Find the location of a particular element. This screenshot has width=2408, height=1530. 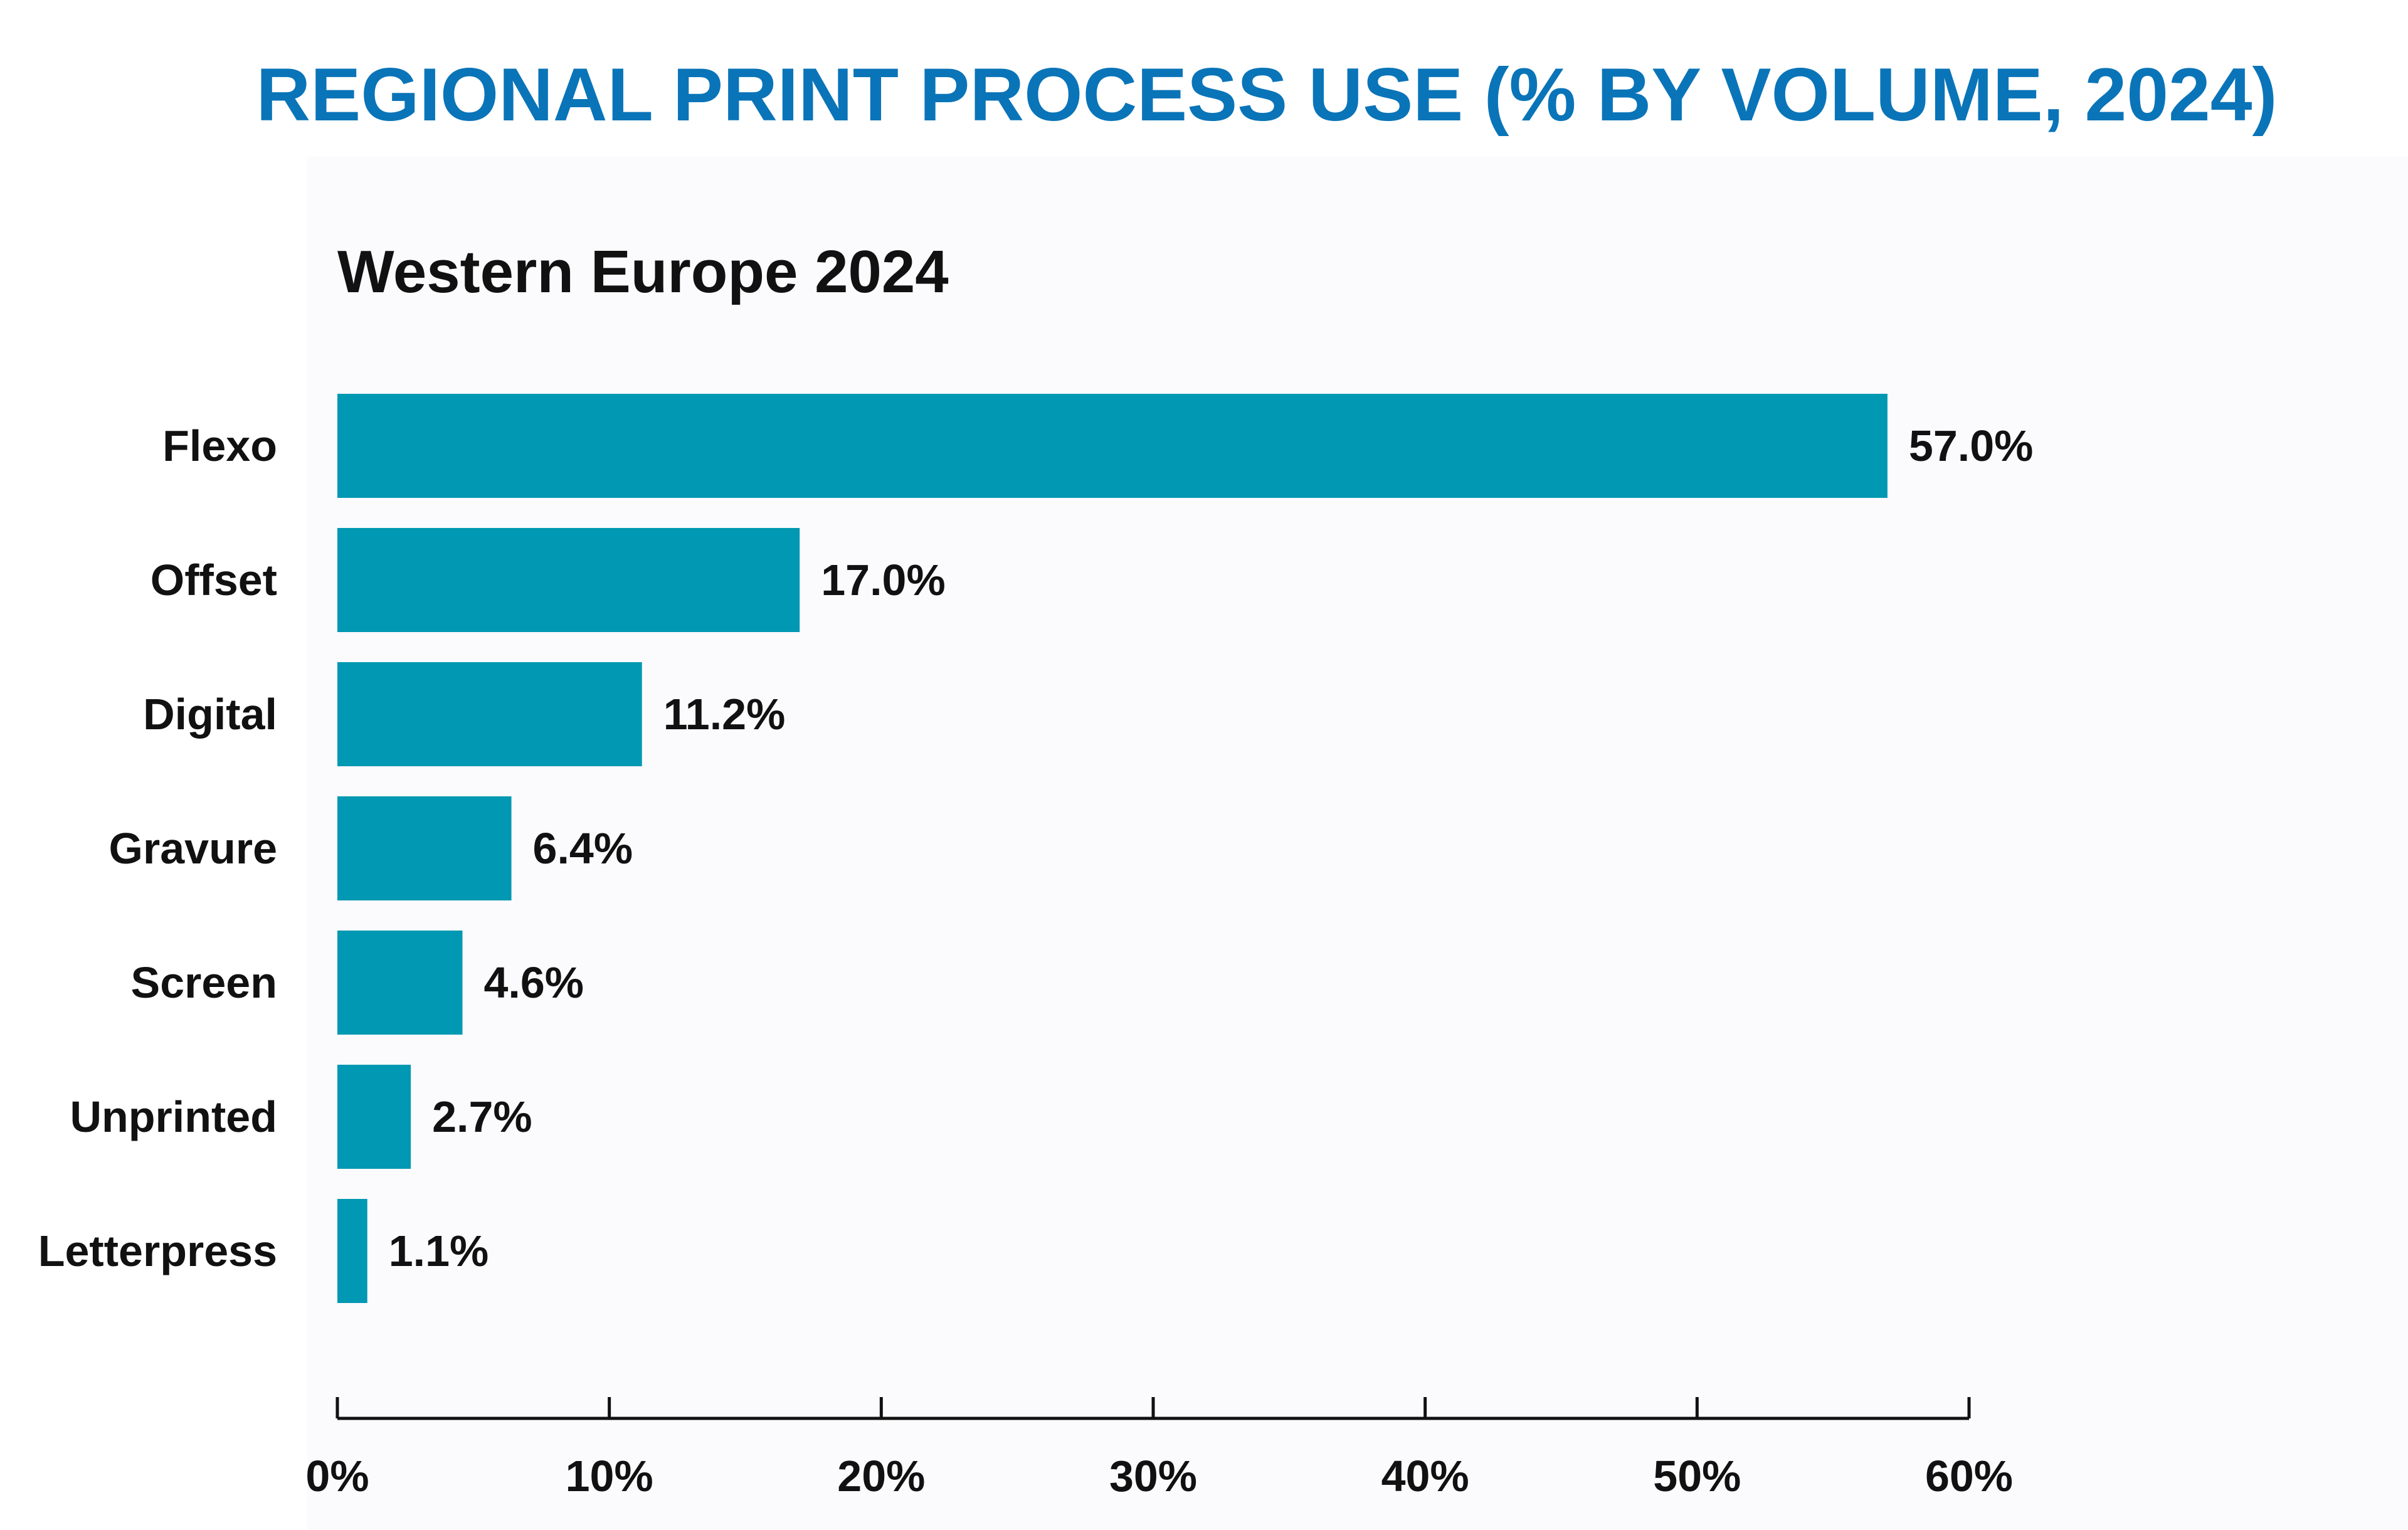

bar-digital is located at coordinates (489, 714).